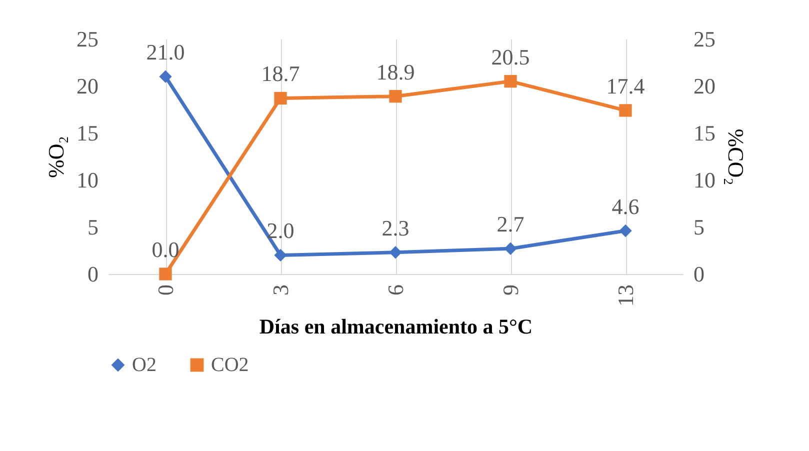  What do you see at coordinates (396, 326) in the screenshot?
I see `x-axis-title: Días en almacenamiento a 5°C` at bounding box center [396, 326].